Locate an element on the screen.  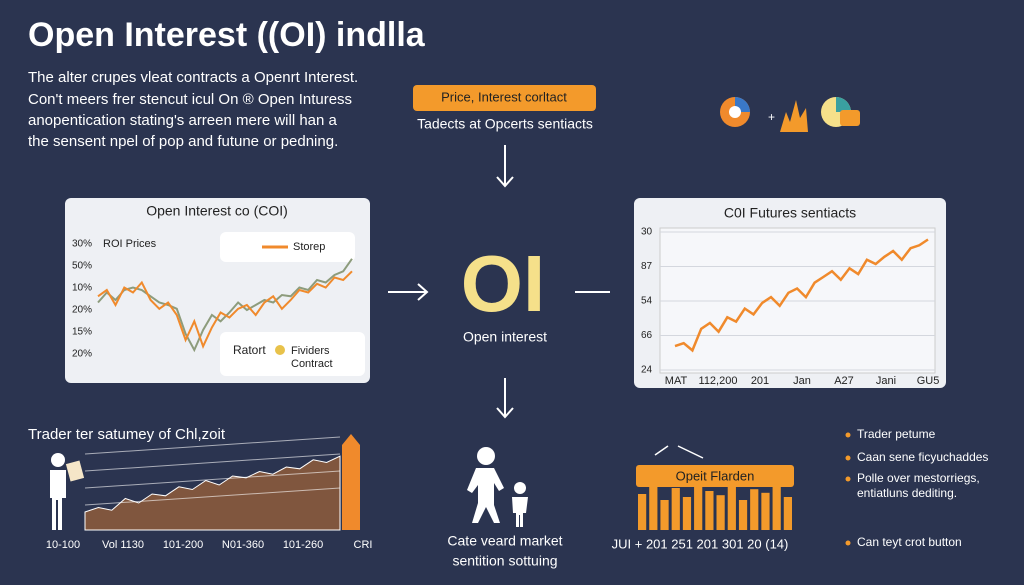
y-tick-label: 15% is located at coordinates (82, 332).